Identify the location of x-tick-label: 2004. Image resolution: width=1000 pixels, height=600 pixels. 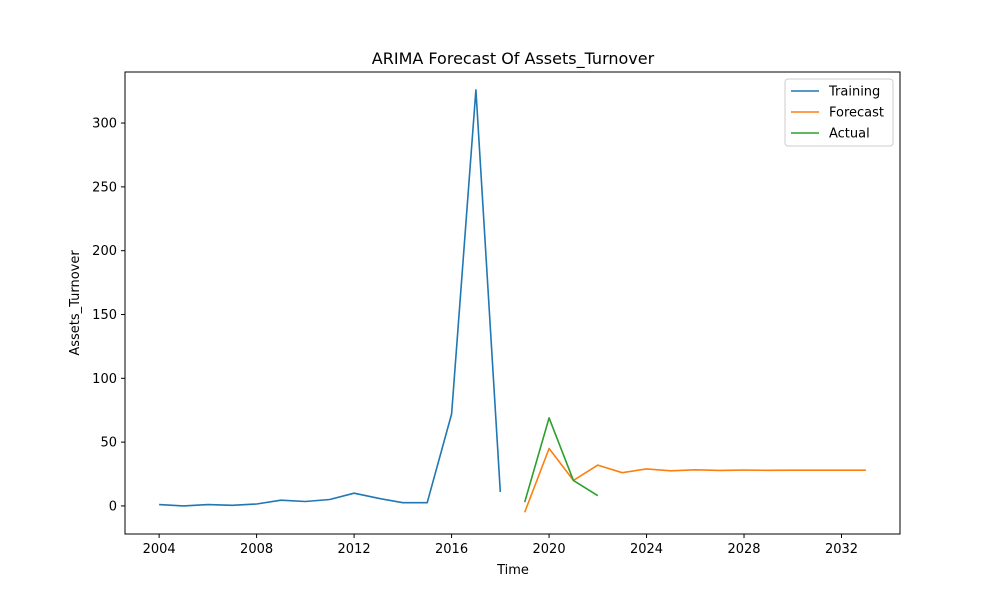
(159, 549).